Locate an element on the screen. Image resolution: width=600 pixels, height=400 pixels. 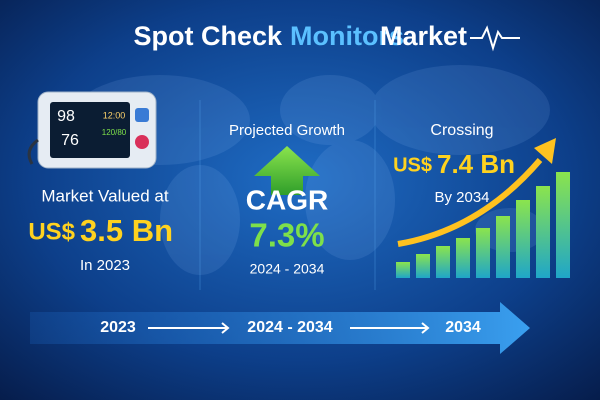
cagr-value: 7.3% is located at coordinates (286, 235).